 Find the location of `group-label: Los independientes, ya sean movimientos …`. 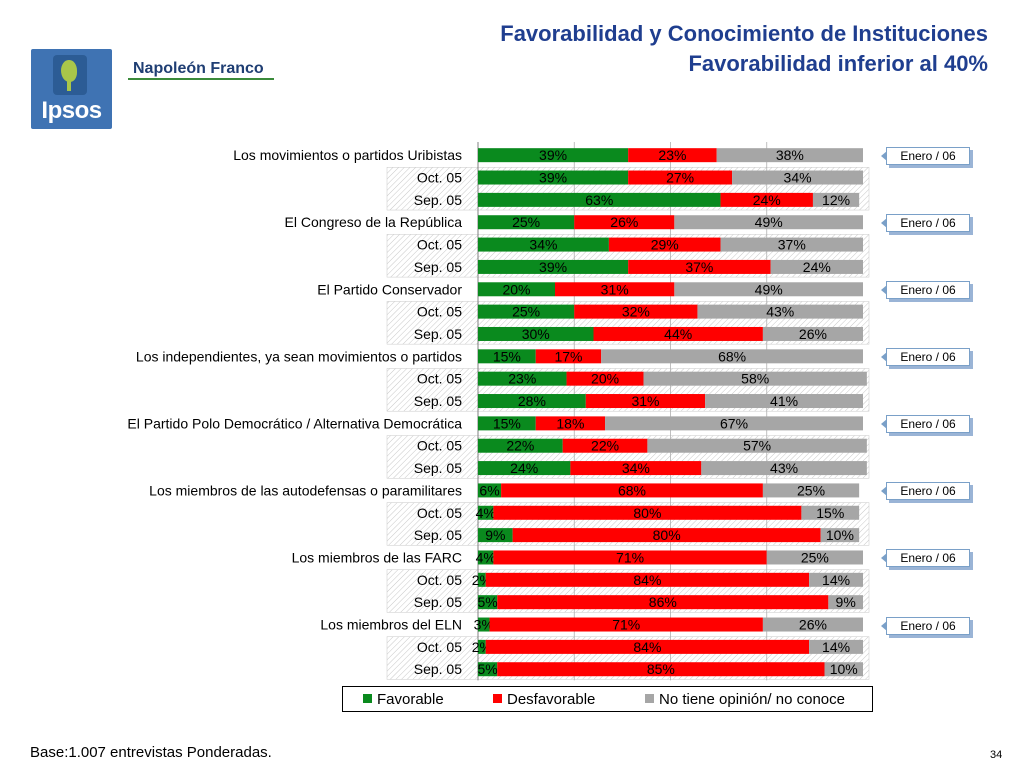

group-label: Los independientes, ya sean movimientos … is located at coordinates (299, 356).